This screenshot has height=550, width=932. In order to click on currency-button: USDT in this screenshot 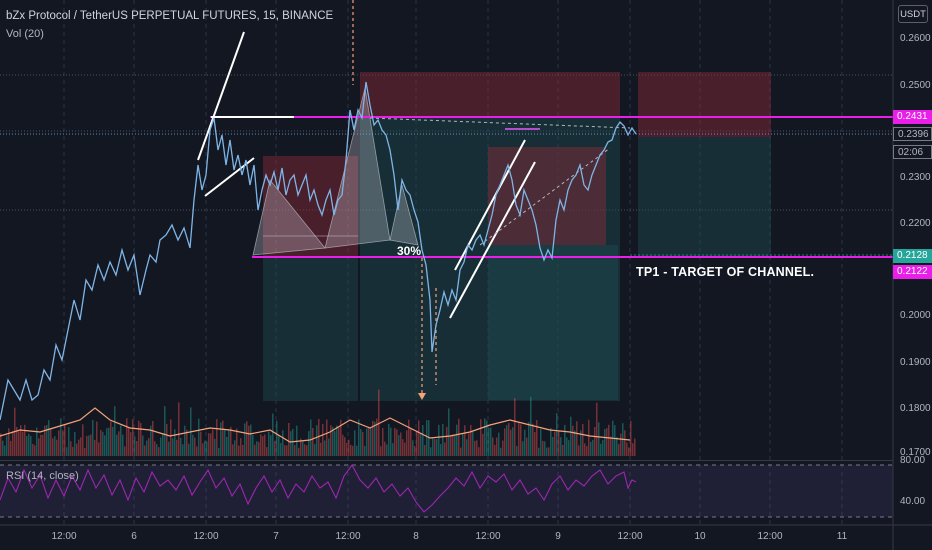, I will do `click(913, 14)`.